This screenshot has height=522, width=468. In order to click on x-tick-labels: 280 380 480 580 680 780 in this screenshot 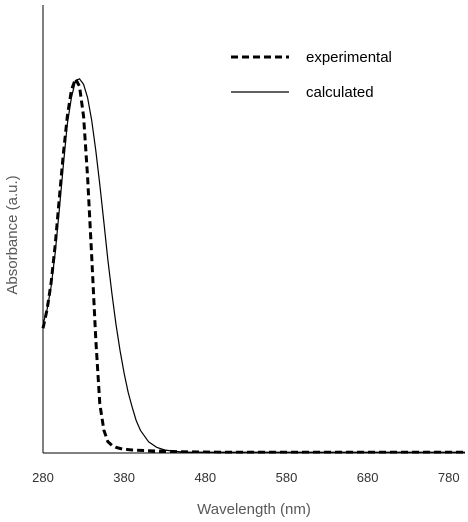, I will do `click(245, 477)`.